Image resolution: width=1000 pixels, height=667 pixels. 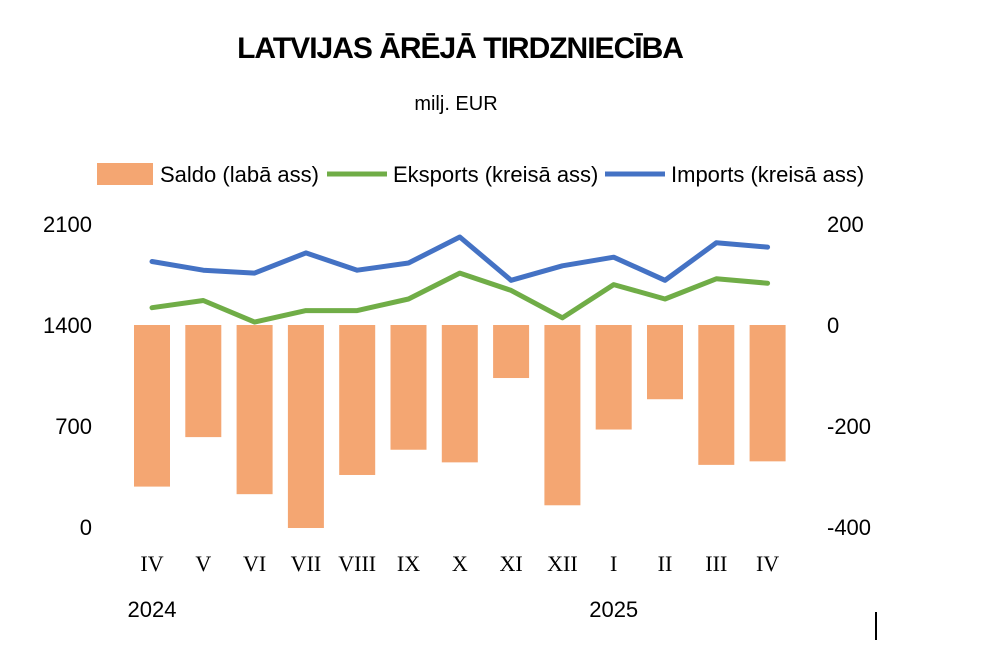 I want to click on legend-label-imports: Imports (kreisā ass), so click(x=767, y=174).